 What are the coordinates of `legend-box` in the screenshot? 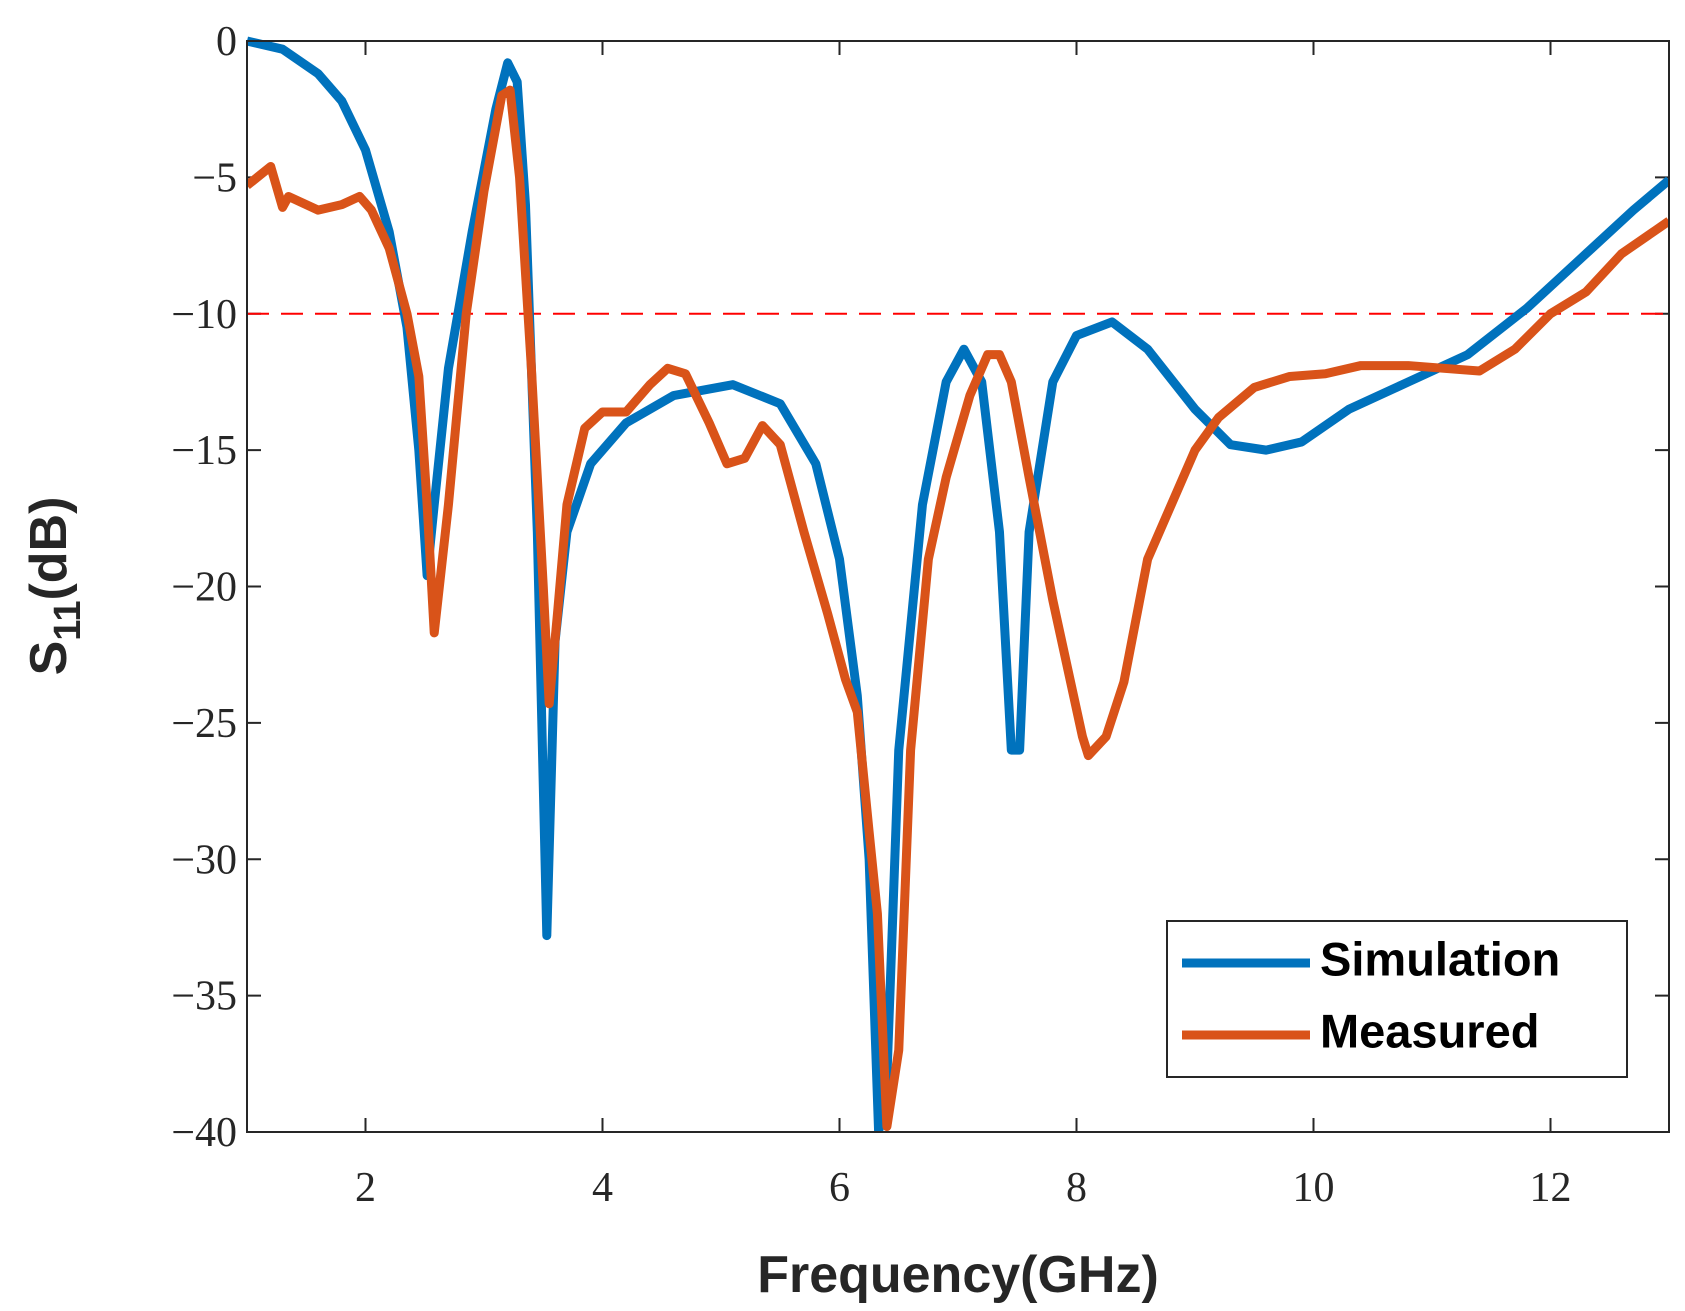 It's located at (1397, 999).